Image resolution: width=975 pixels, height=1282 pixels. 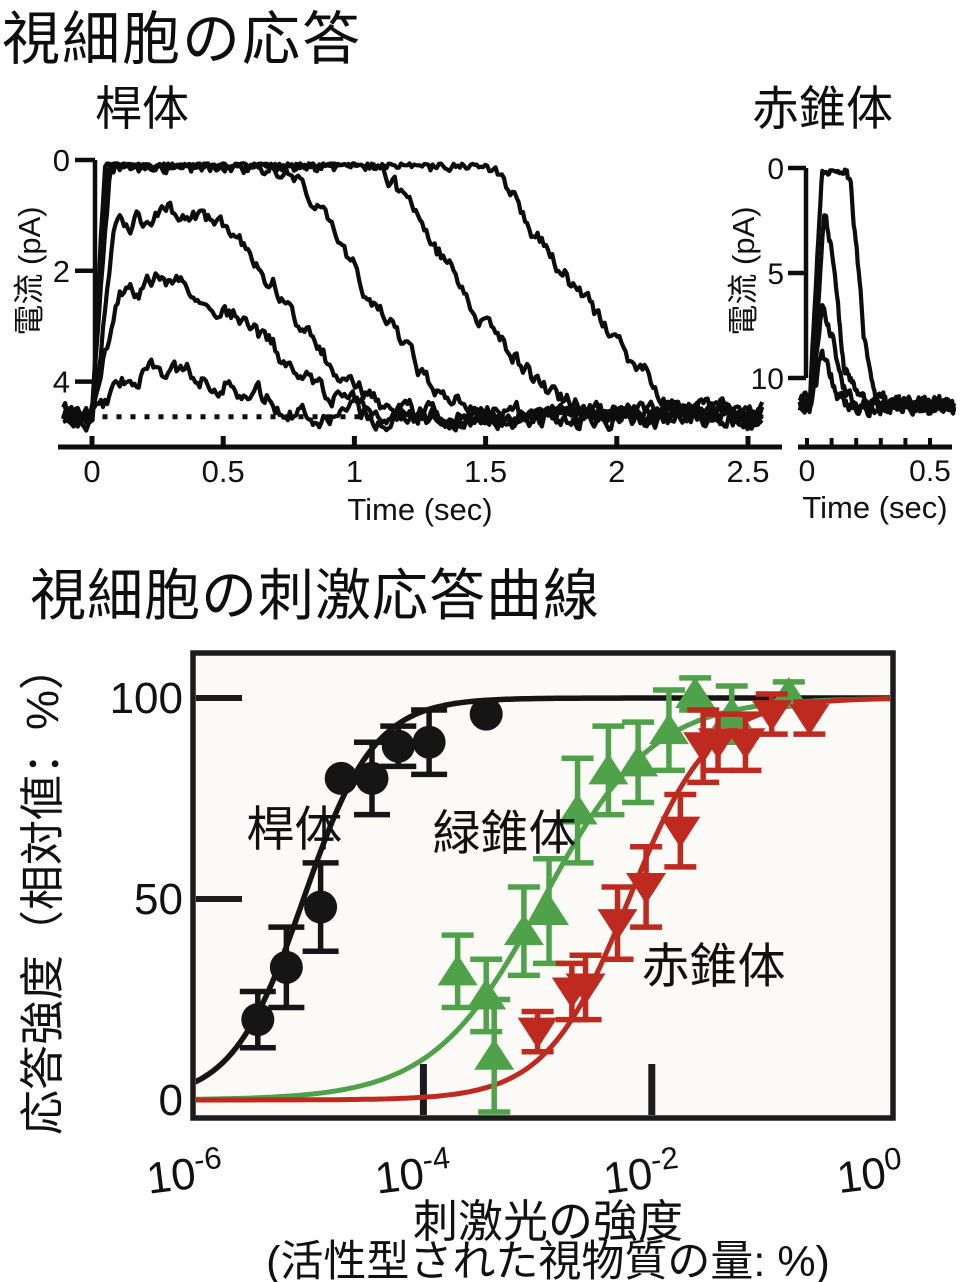 I want to click on y-axis: 0 5 10, so click(x=780, y=274).